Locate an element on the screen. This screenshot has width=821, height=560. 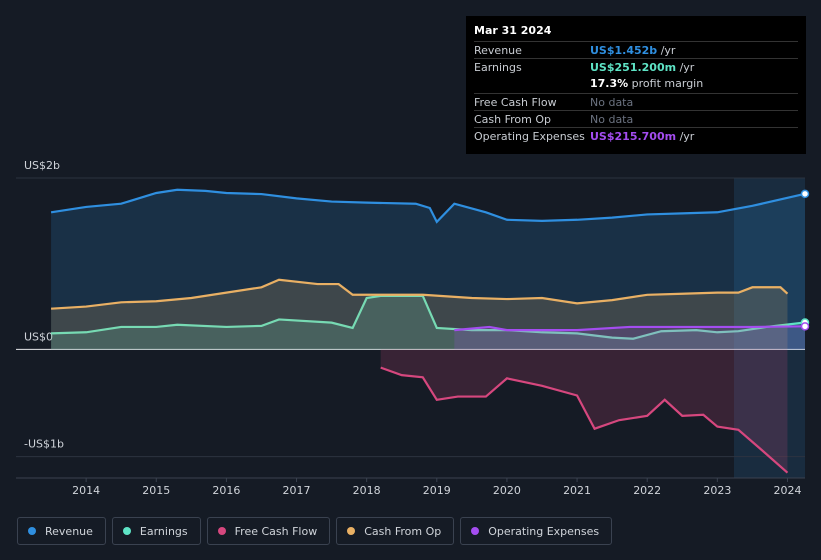
legend-item: Earnings is located at coordinates (156, 531).